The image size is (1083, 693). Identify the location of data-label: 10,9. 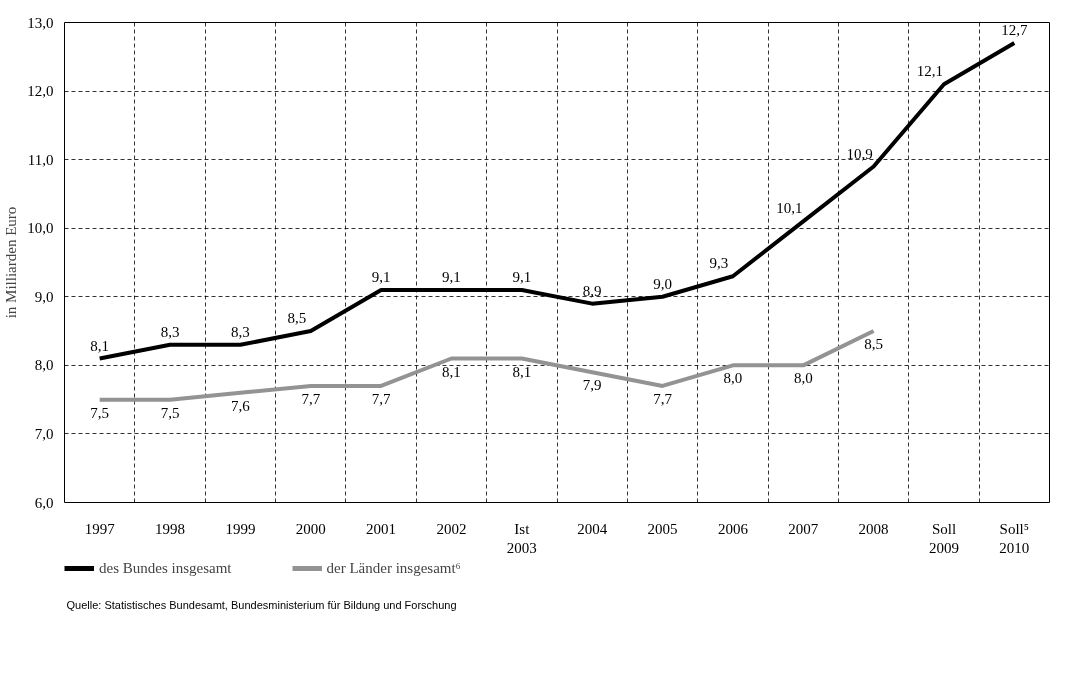
(859, 153).